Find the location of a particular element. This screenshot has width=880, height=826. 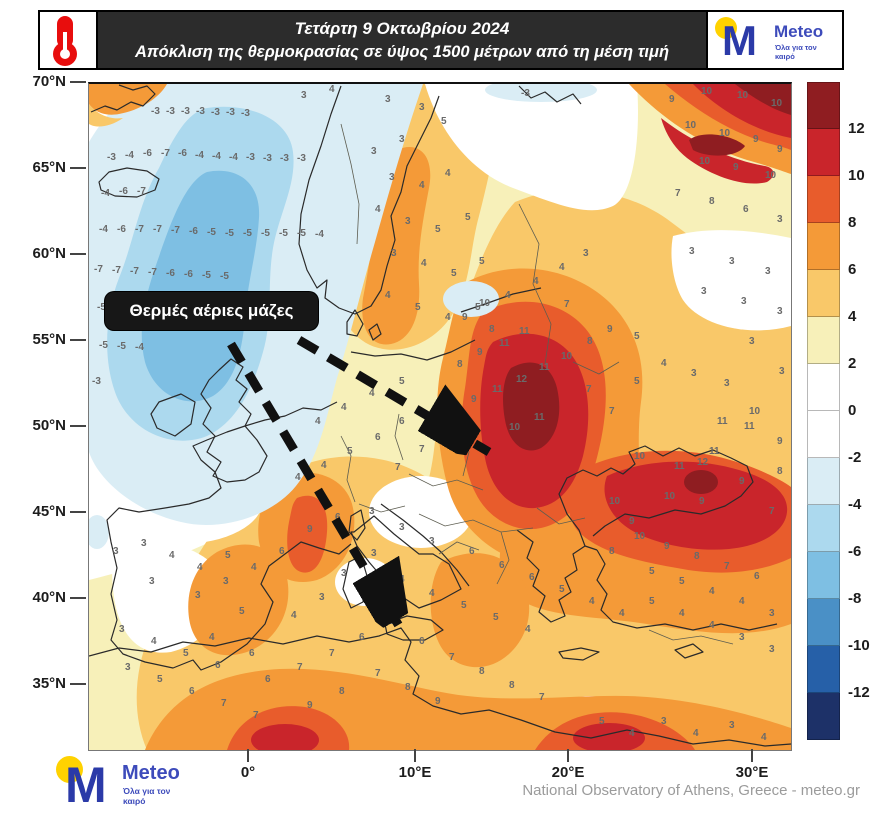

logo-m-icon: M is located at coordinates (739, 40).